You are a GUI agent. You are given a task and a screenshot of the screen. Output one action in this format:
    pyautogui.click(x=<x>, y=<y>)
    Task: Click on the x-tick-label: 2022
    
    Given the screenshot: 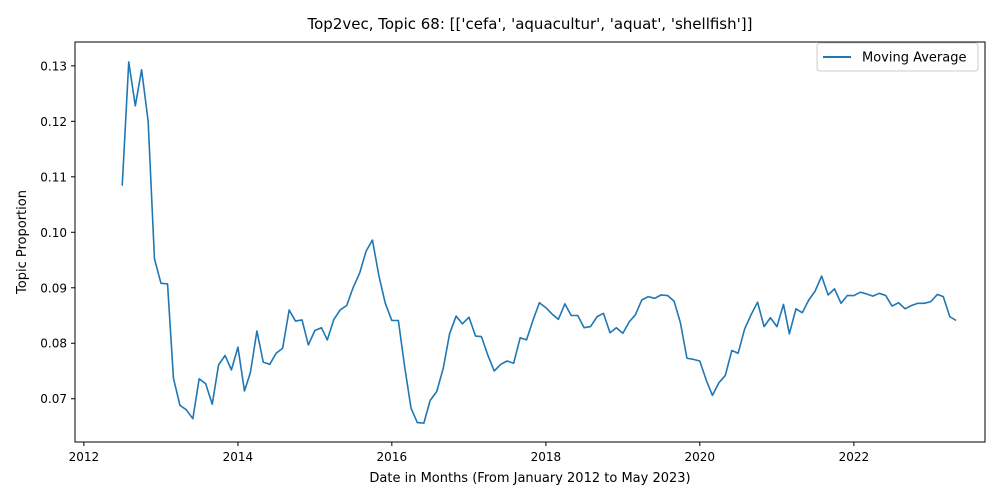 What is the action you would take?
    pyautogui.click(x=854, y=457)
    